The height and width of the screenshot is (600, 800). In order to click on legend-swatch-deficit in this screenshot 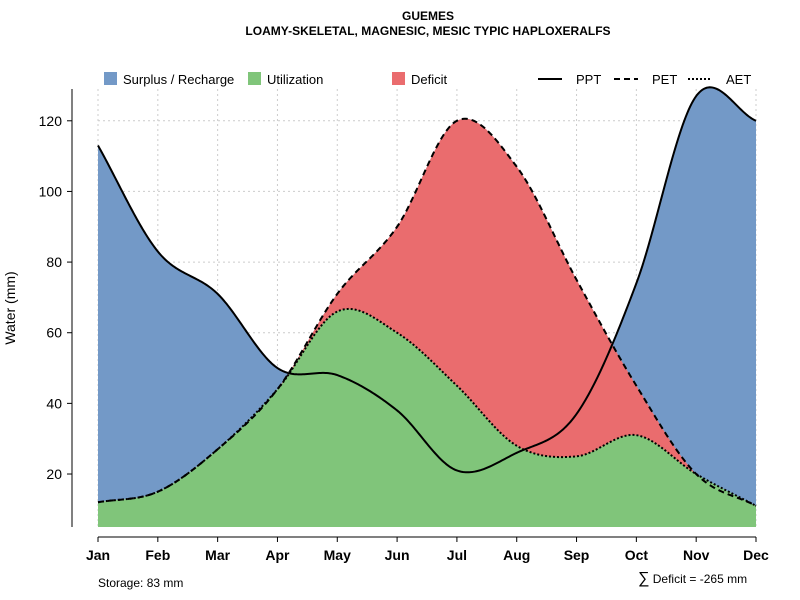, I will do `click(398, 78)`.